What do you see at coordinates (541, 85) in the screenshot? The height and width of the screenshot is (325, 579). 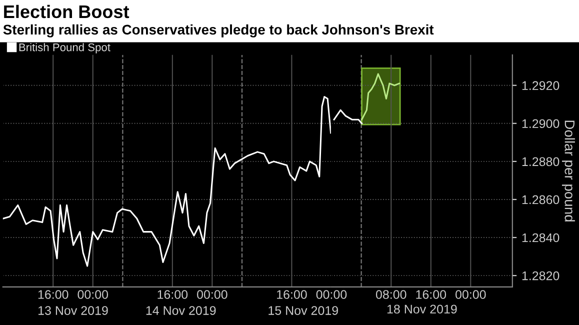 I see `y-tick-label: 1.2920` at bounding box center [541, 85].